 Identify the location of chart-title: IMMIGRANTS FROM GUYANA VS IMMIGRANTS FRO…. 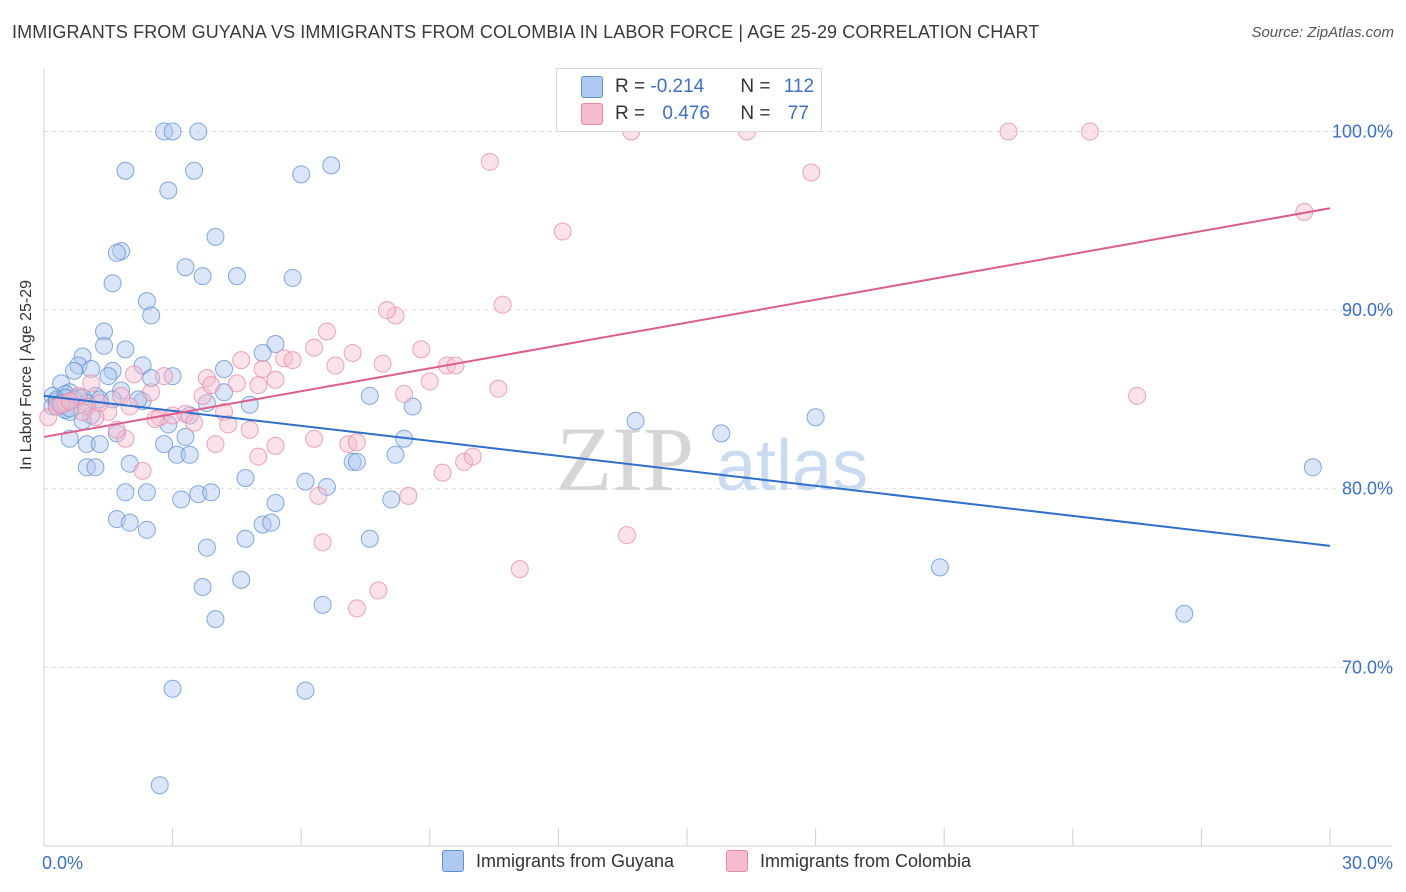
(526, 32).